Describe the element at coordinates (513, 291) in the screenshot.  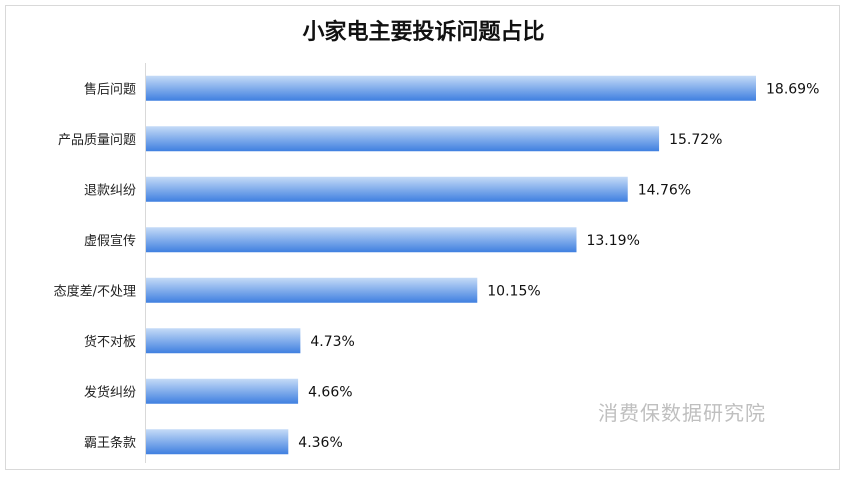
I see `data-label: 10.15%` at that location.